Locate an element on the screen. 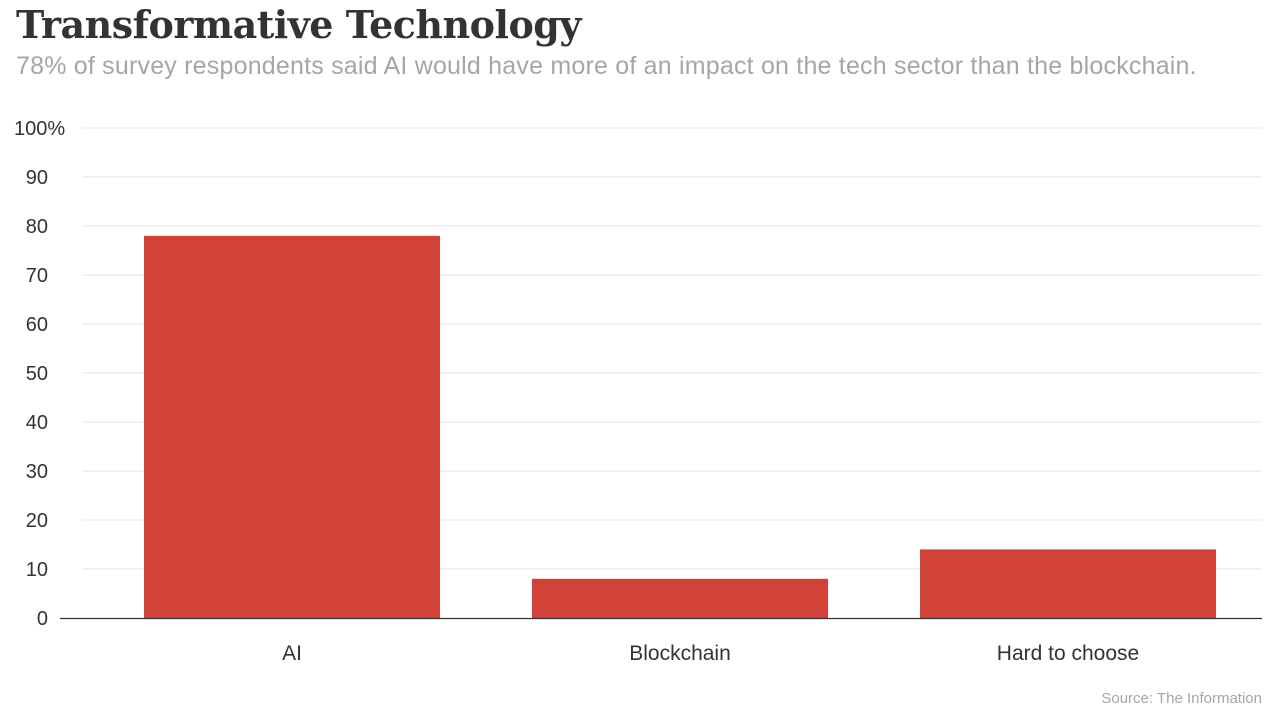  bar-hard-to-choose is located at coordinates (1068, 583).